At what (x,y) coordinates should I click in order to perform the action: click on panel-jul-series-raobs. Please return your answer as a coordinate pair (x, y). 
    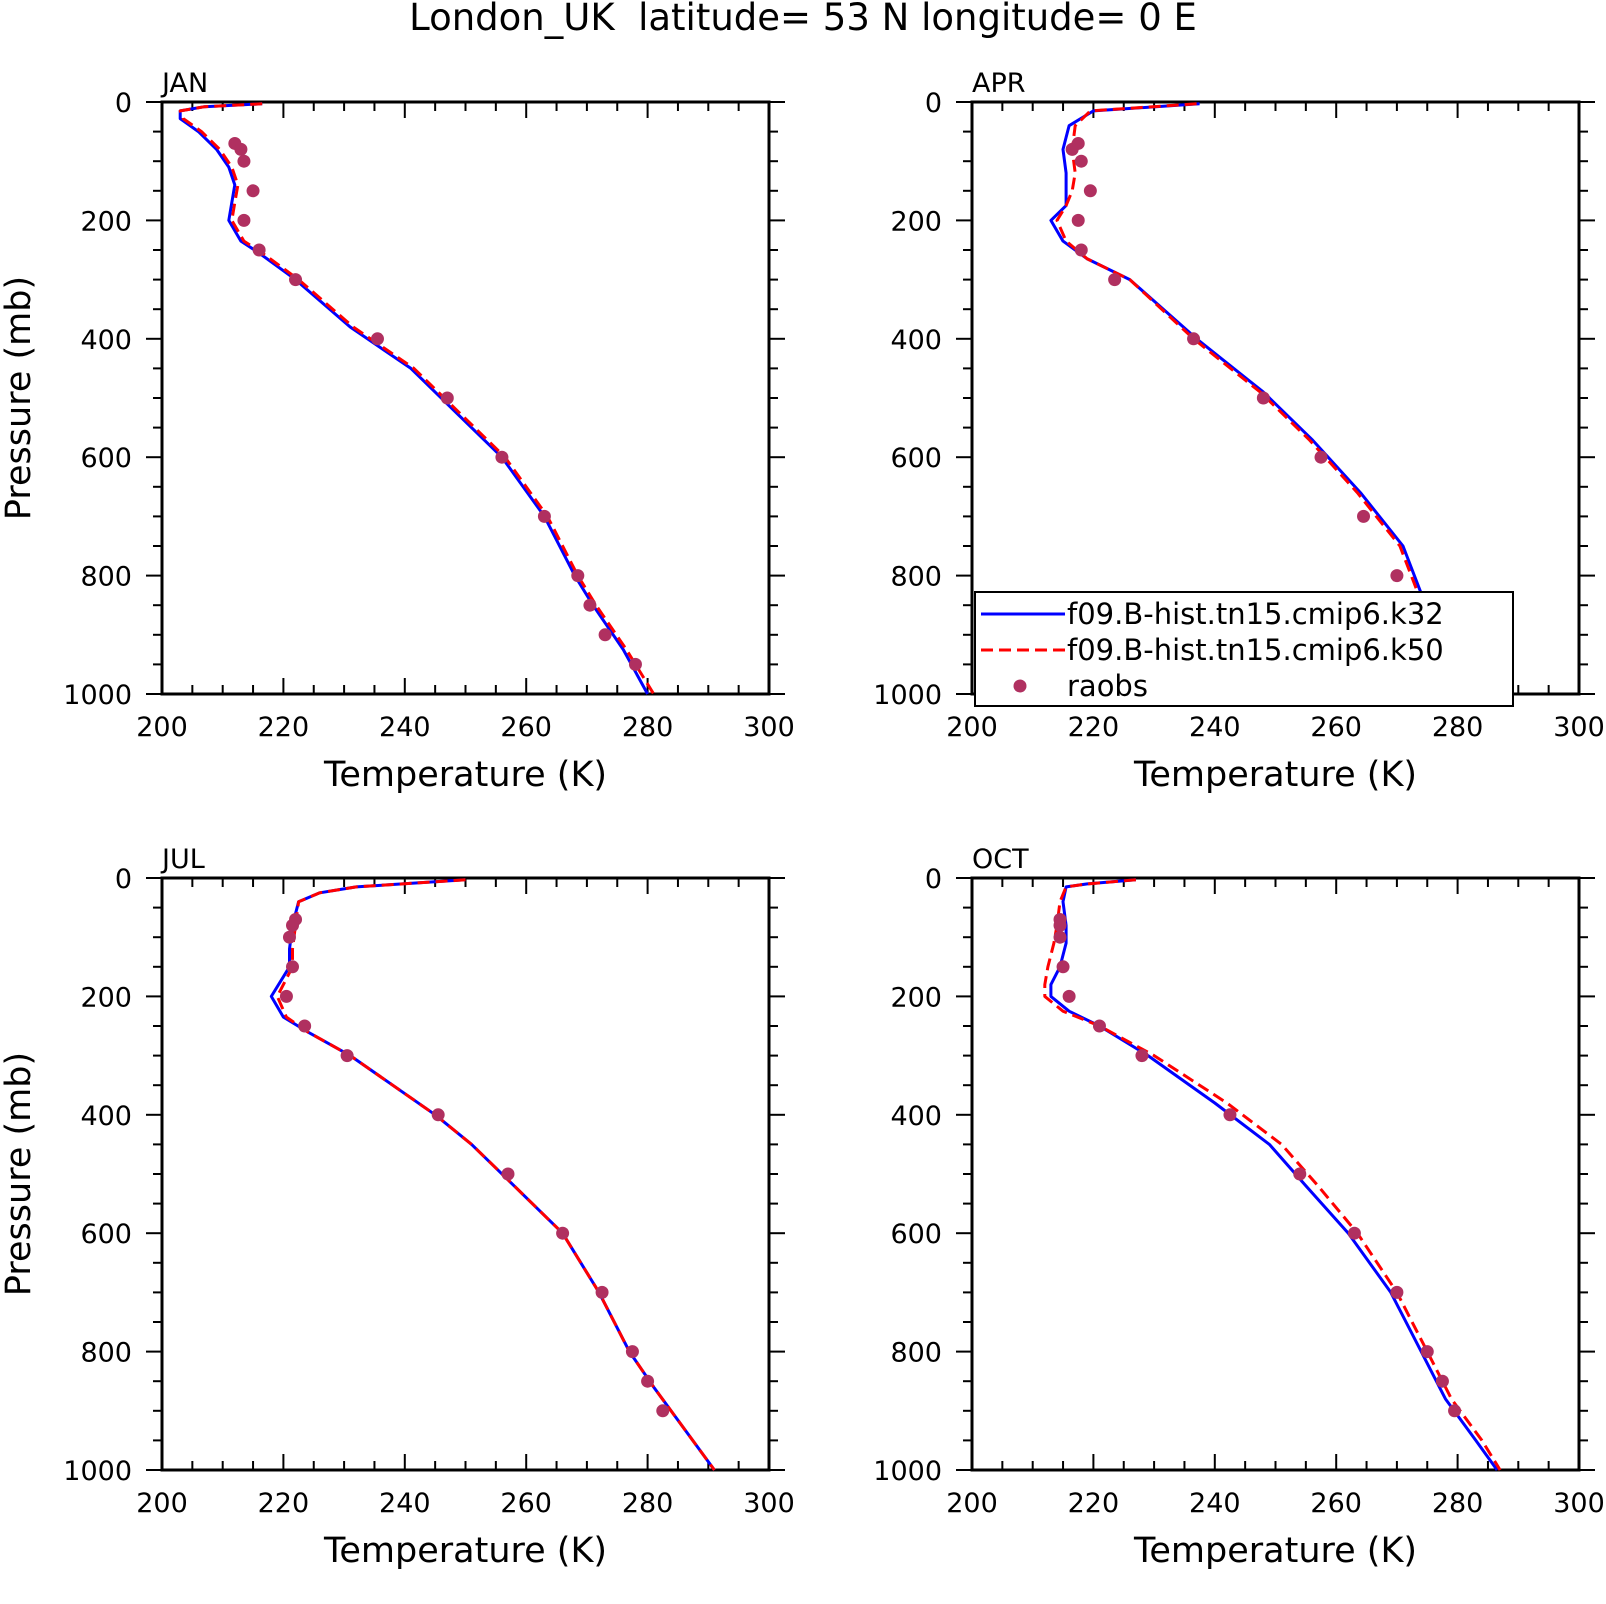
    Looking at the image, I should click on (474, 1165).